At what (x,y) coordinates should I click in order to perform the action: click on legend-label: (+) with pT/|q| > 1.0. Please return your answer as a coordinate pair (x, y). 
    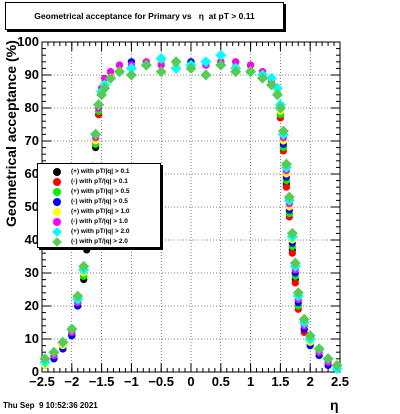
    Looking at the image, I should click on (100, 211).